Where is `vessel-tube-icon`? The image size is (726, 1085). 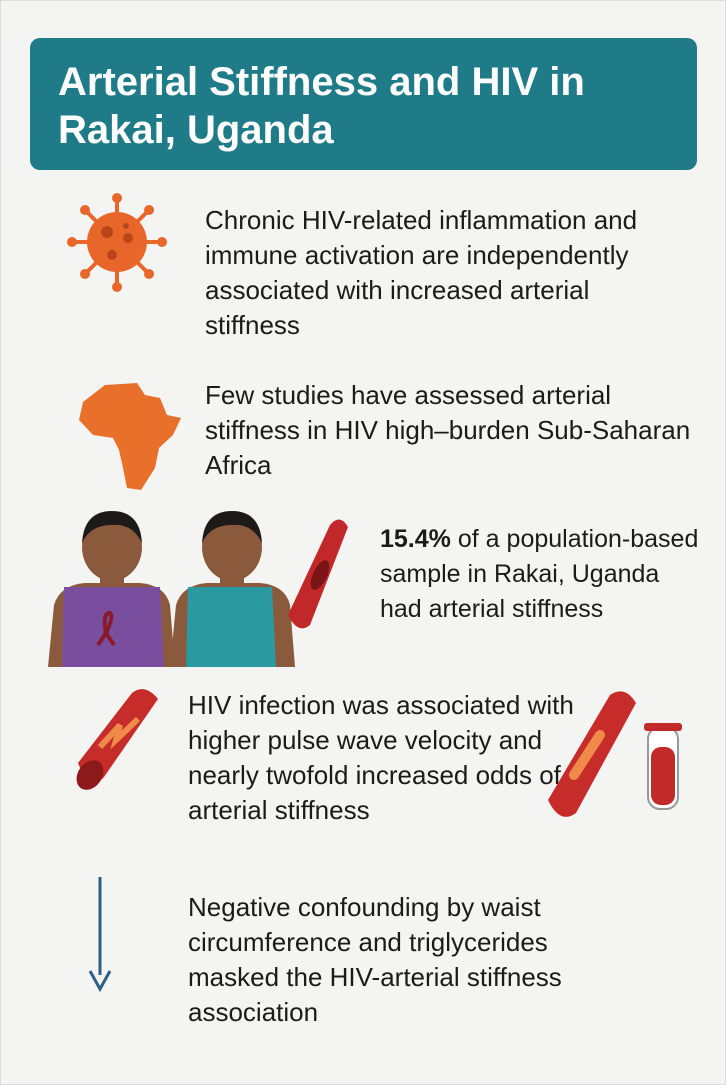
vessel-tube-icon is located at coordinates (615, 754).